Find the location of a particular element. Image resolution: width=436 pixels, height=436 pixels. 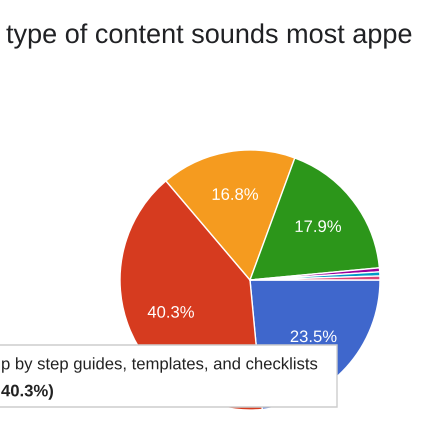

data-label: 40.3% is located at coordinates (171, 312).